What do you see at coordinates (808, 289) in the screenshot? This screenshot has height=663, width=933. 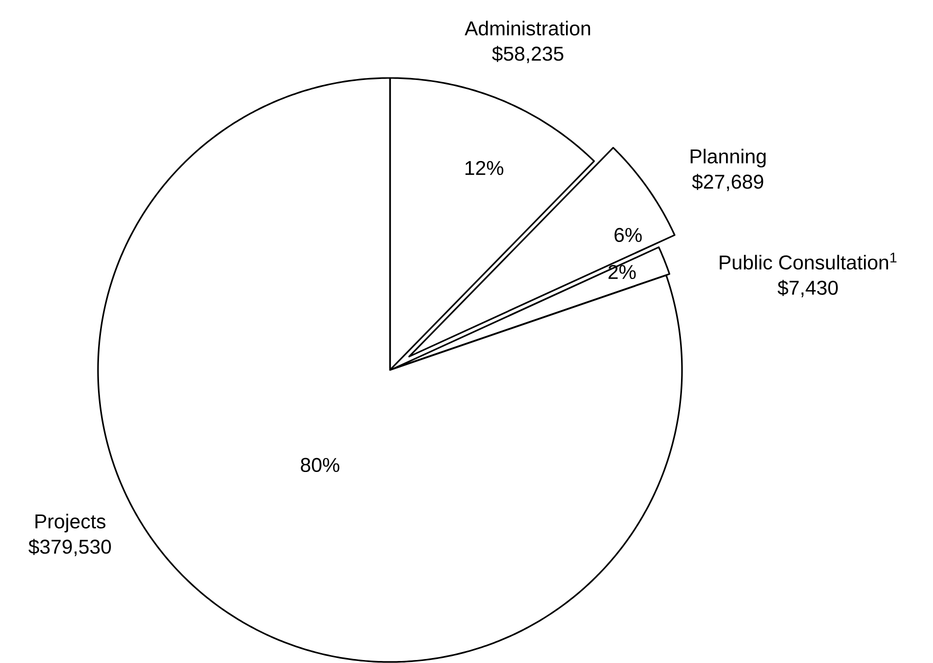 I see `data-label: $7,430` at bounding box center [808, 289].